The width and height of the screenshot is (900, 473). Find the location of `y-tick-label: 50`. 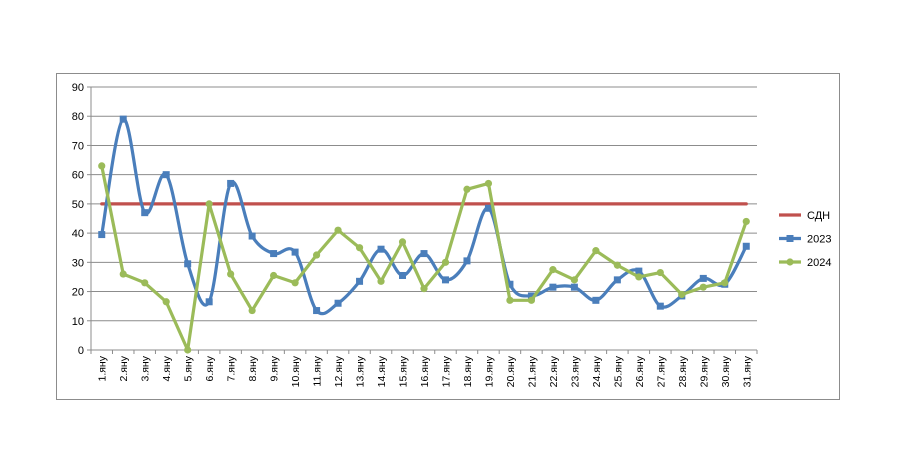

y-tick-label: 50 is located at coordinates (78, 205).